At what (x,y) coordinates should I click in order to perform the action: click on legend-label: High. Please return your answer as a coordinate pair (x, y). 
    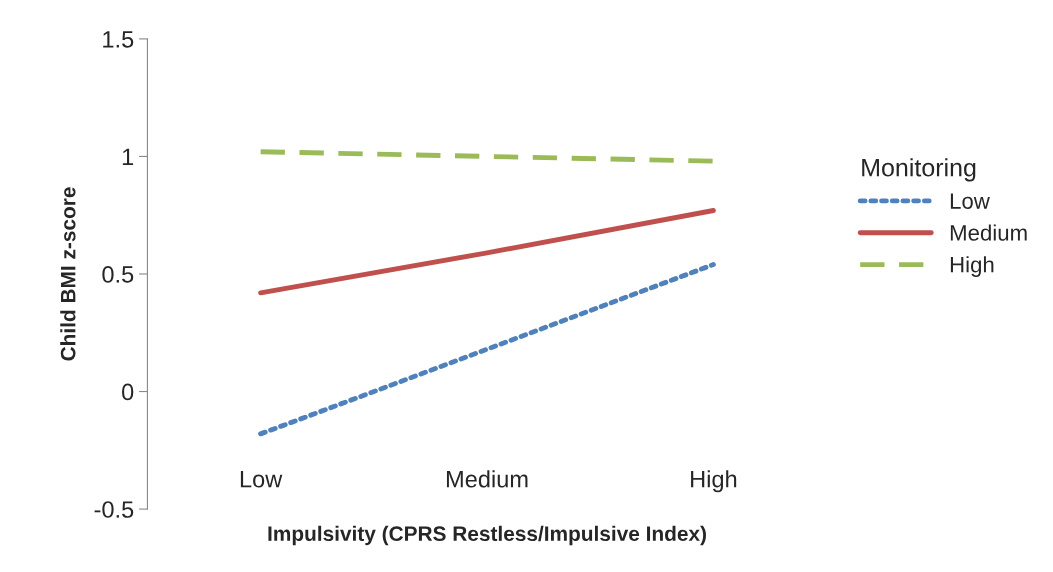
    Looking at the image, I should click on (972, 266).